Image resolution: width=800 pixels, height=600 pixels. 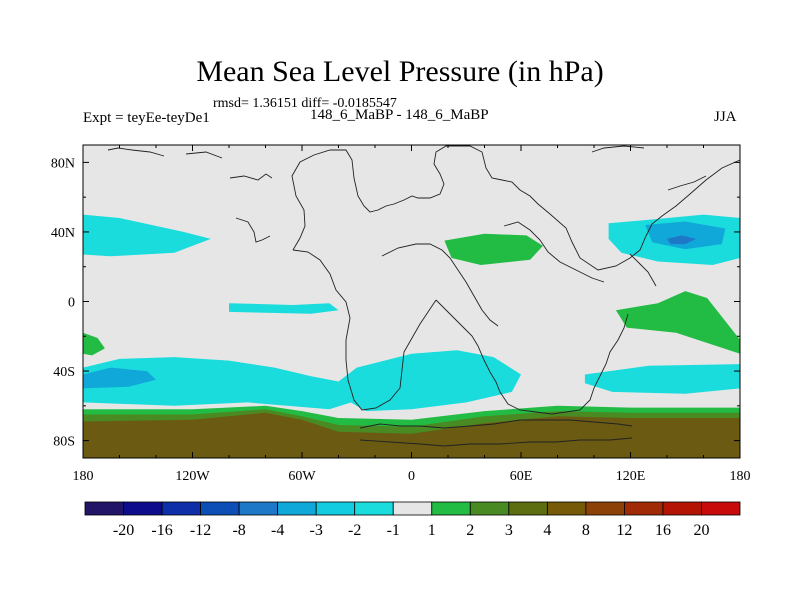 I want to click on colorbar-label: 1, so click(x=432, y=530).